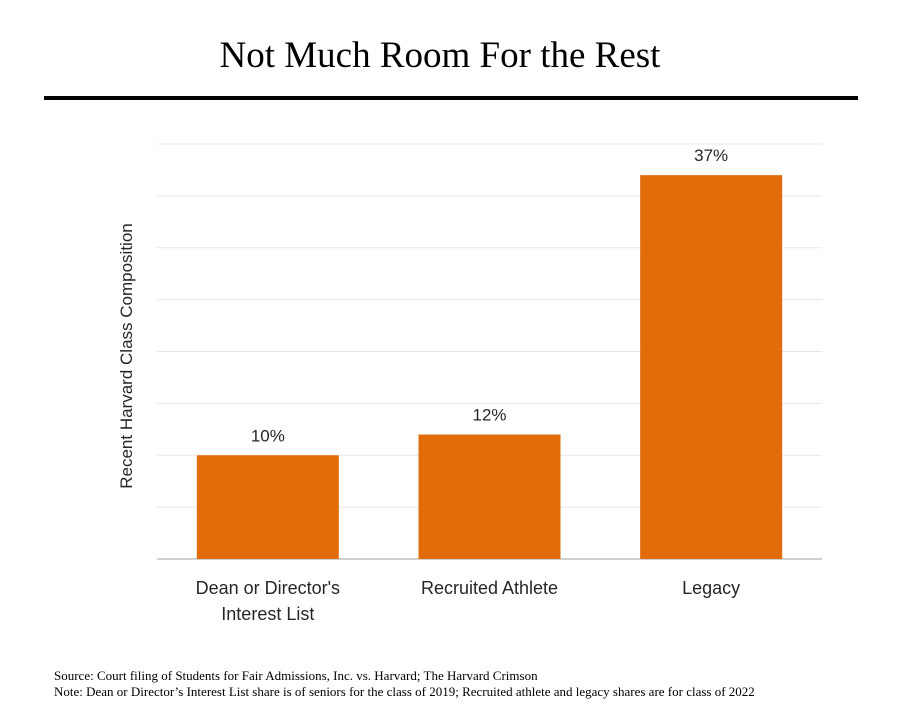 This screenshot has height=727, width=923. What do you see at coordinates (451, 98) in the screenshot?
I see `title-divider` at bounding box center [451, 98].